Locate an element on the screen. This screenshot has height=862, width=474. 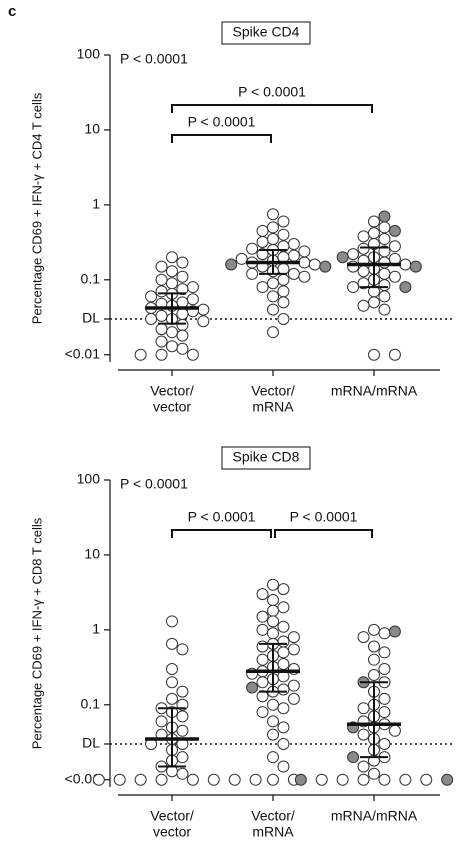
annotation: P < 0.0001 is located at coordinates (154, 484).